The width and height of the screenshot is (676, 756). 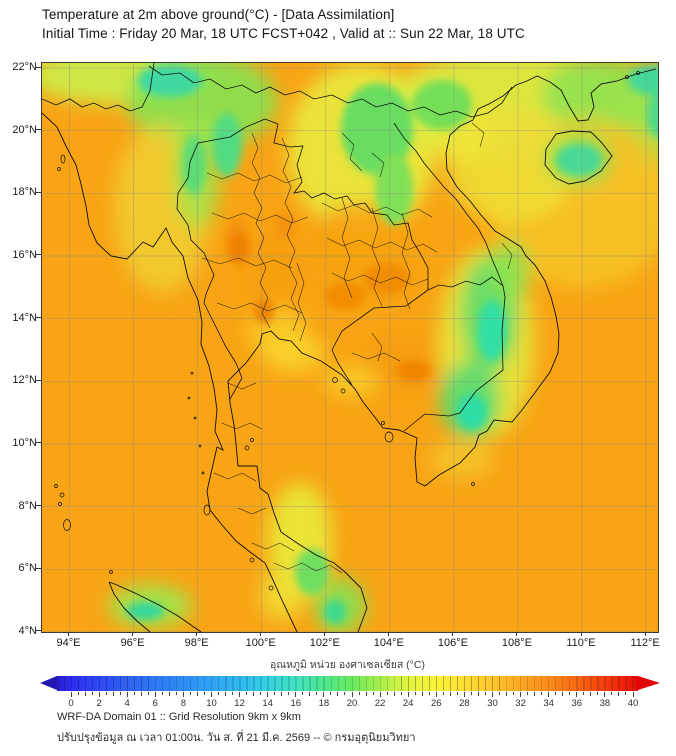 What do you see at coordinates (649, 683) in the screenshot?
I see `colorbar-arrow-right` at bounding box center [649, 683].